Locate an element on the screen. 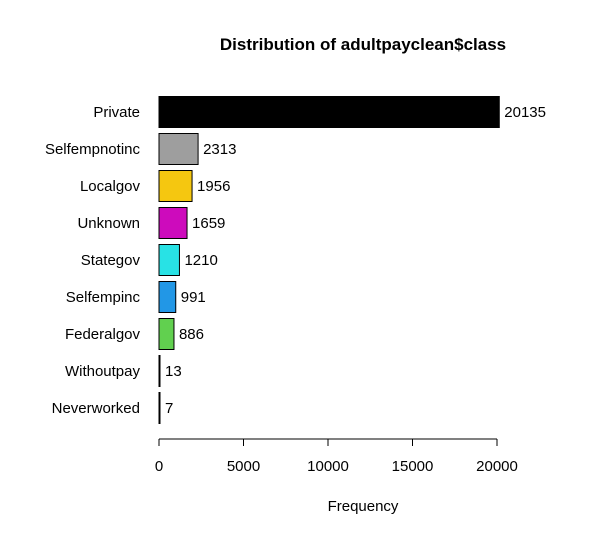 Image resolution: width=614 pixels, height=539 pixels. bar-selfempnotinc is located at coordinates (178, 149).